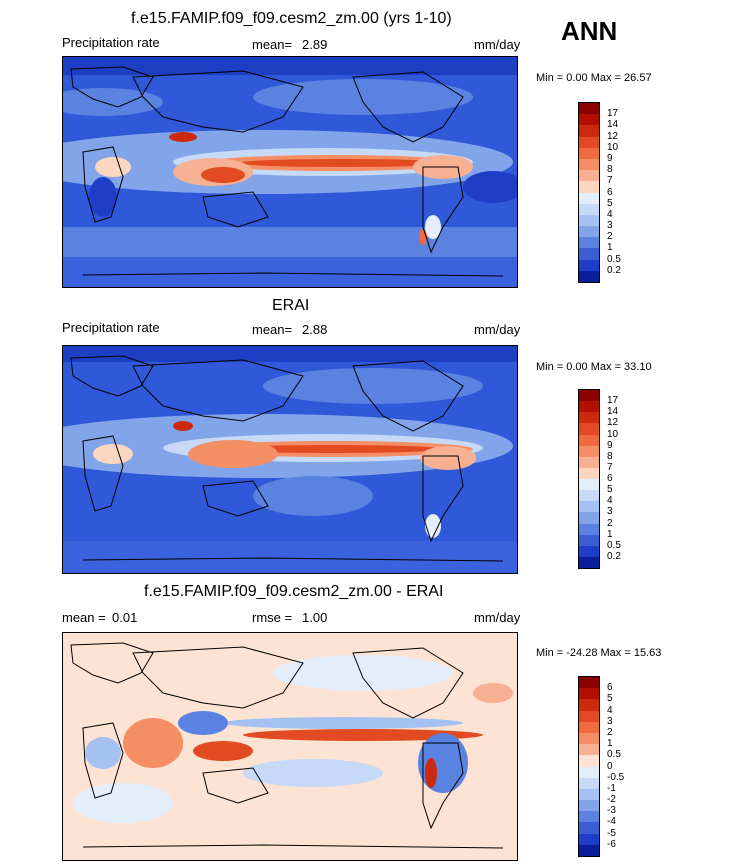  I want to click on colorbar-tick-label: -1, so click(611, 788).